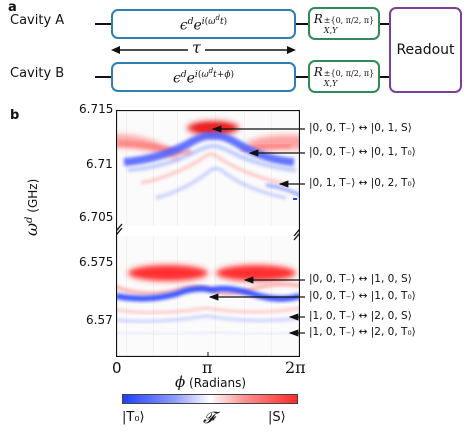 This screenshot has width=469, height=437. I want to click on y-tick-lower-1: 6.57, so click(99, 320).